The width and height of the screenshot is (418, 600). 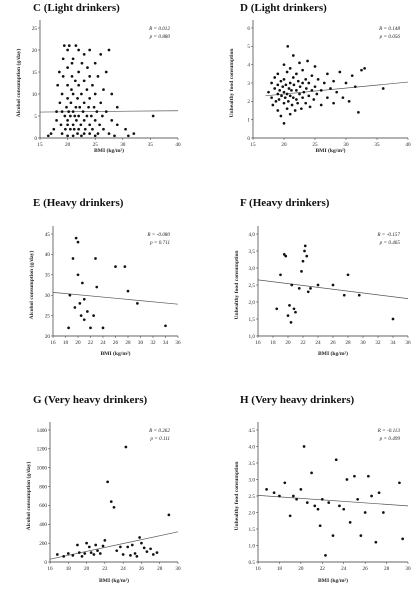 I want to click on x-tick-label: 15, so click(x=253, y=145).